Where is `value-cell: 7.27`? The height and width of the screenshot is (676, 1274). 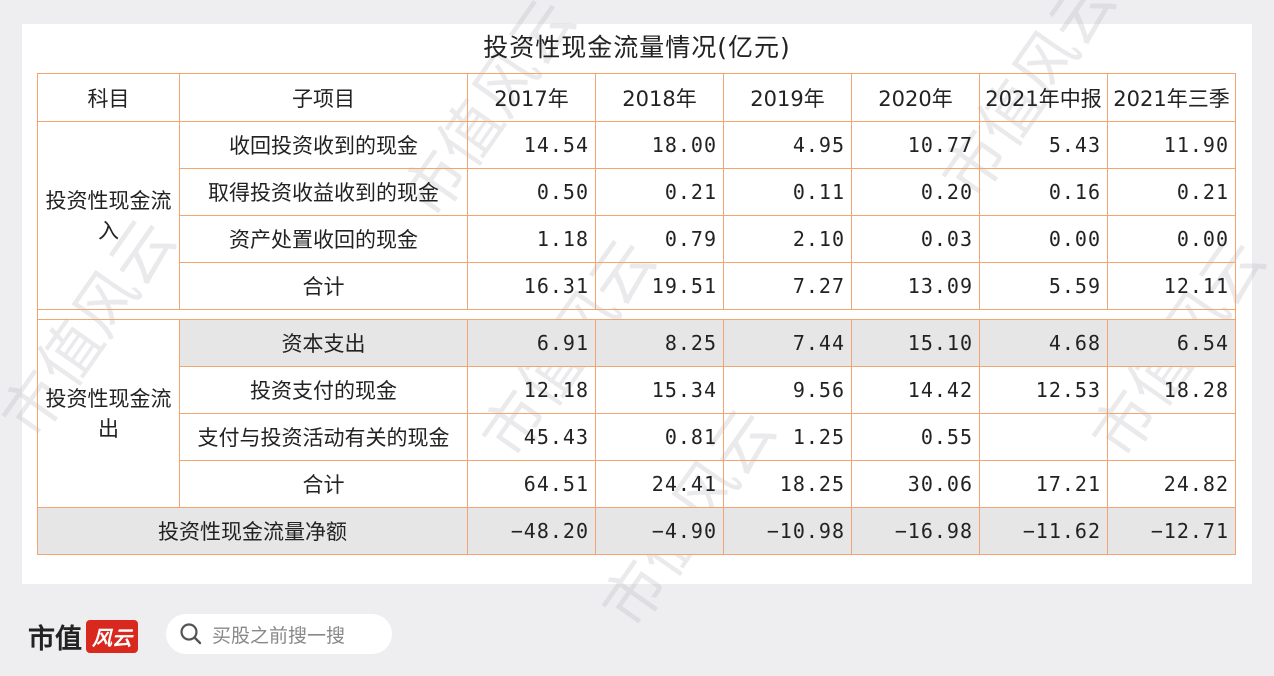 value-cell: 7.27 is located at coordinates (787, 286).